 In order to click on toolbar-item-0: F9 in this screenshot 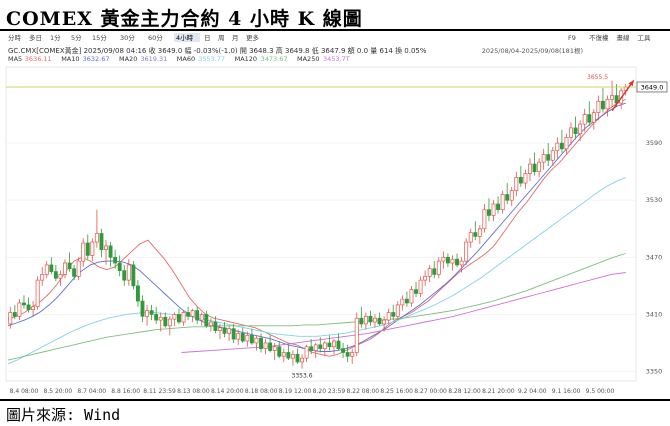, I will do `click(572, 38)`.